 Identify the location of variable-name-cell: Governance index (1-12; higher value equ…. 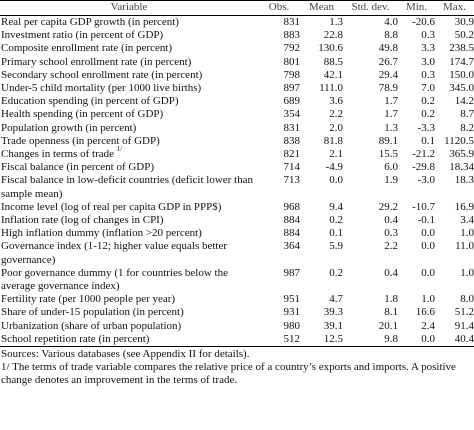
(129, 253).